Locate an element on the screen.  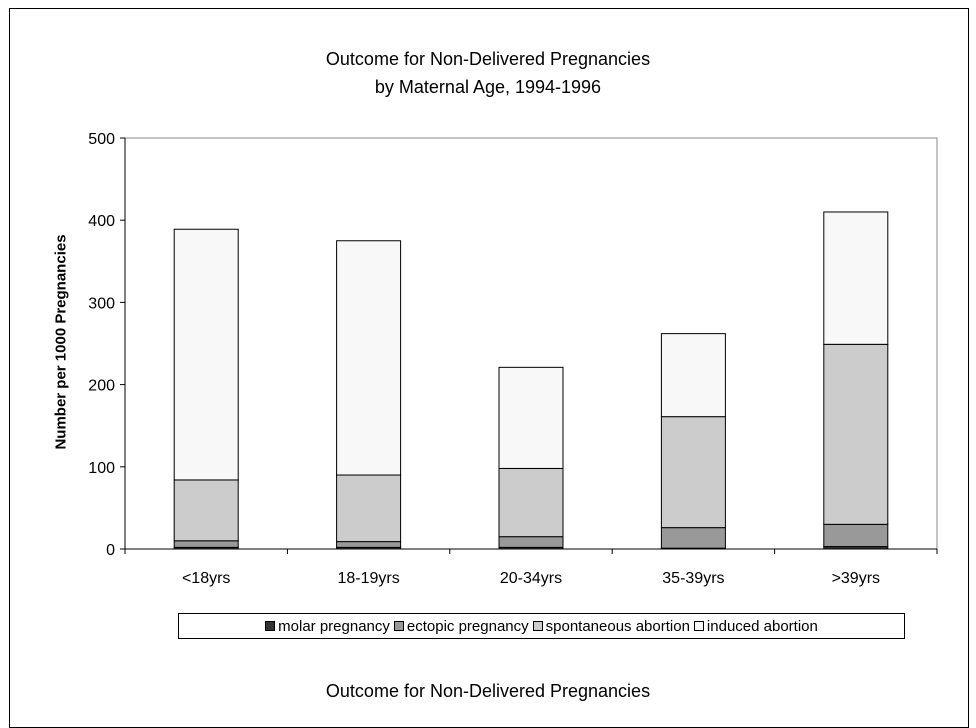
chart-subtitle: by Maternal Age, 1994-1996 is located at coordinates (488, 87).